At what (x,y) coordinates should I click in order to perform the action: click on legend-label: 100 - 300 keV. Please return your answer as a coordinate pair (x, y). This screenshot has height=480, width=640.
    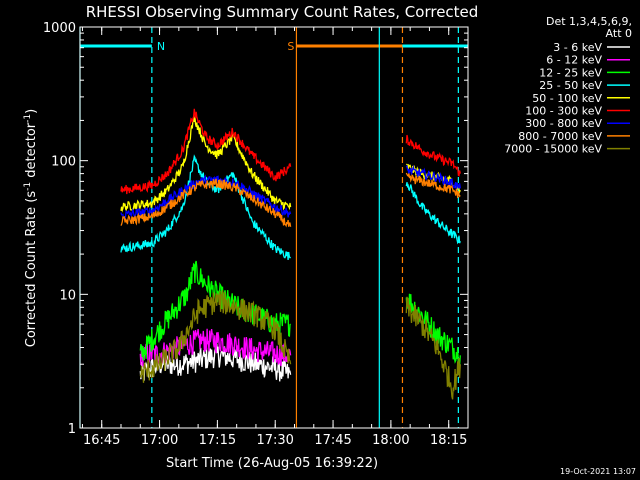
    Looking at the image, I should click on (563, 111).